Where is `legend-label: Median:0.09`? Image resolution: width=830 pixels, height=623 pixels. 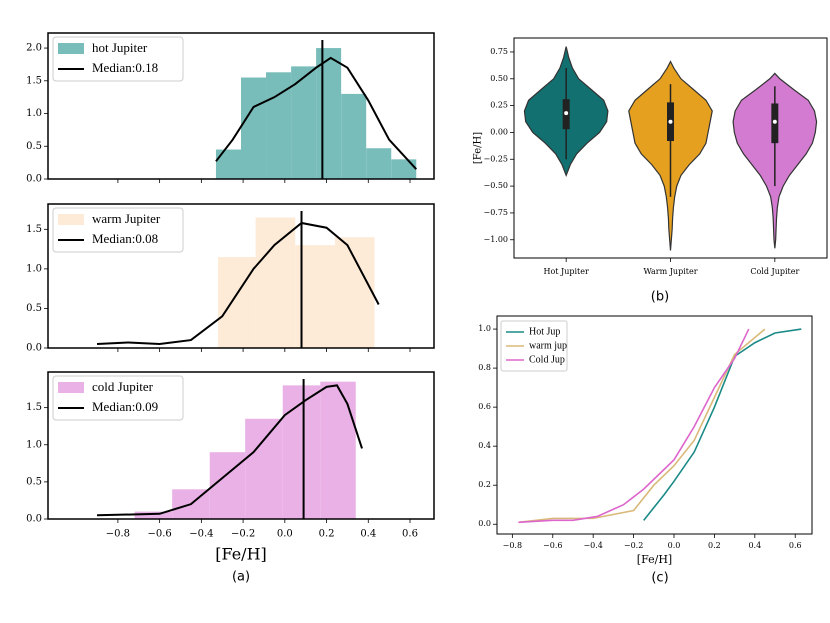 legend-label: Median:0.09 is located at coordinates (125, 406).